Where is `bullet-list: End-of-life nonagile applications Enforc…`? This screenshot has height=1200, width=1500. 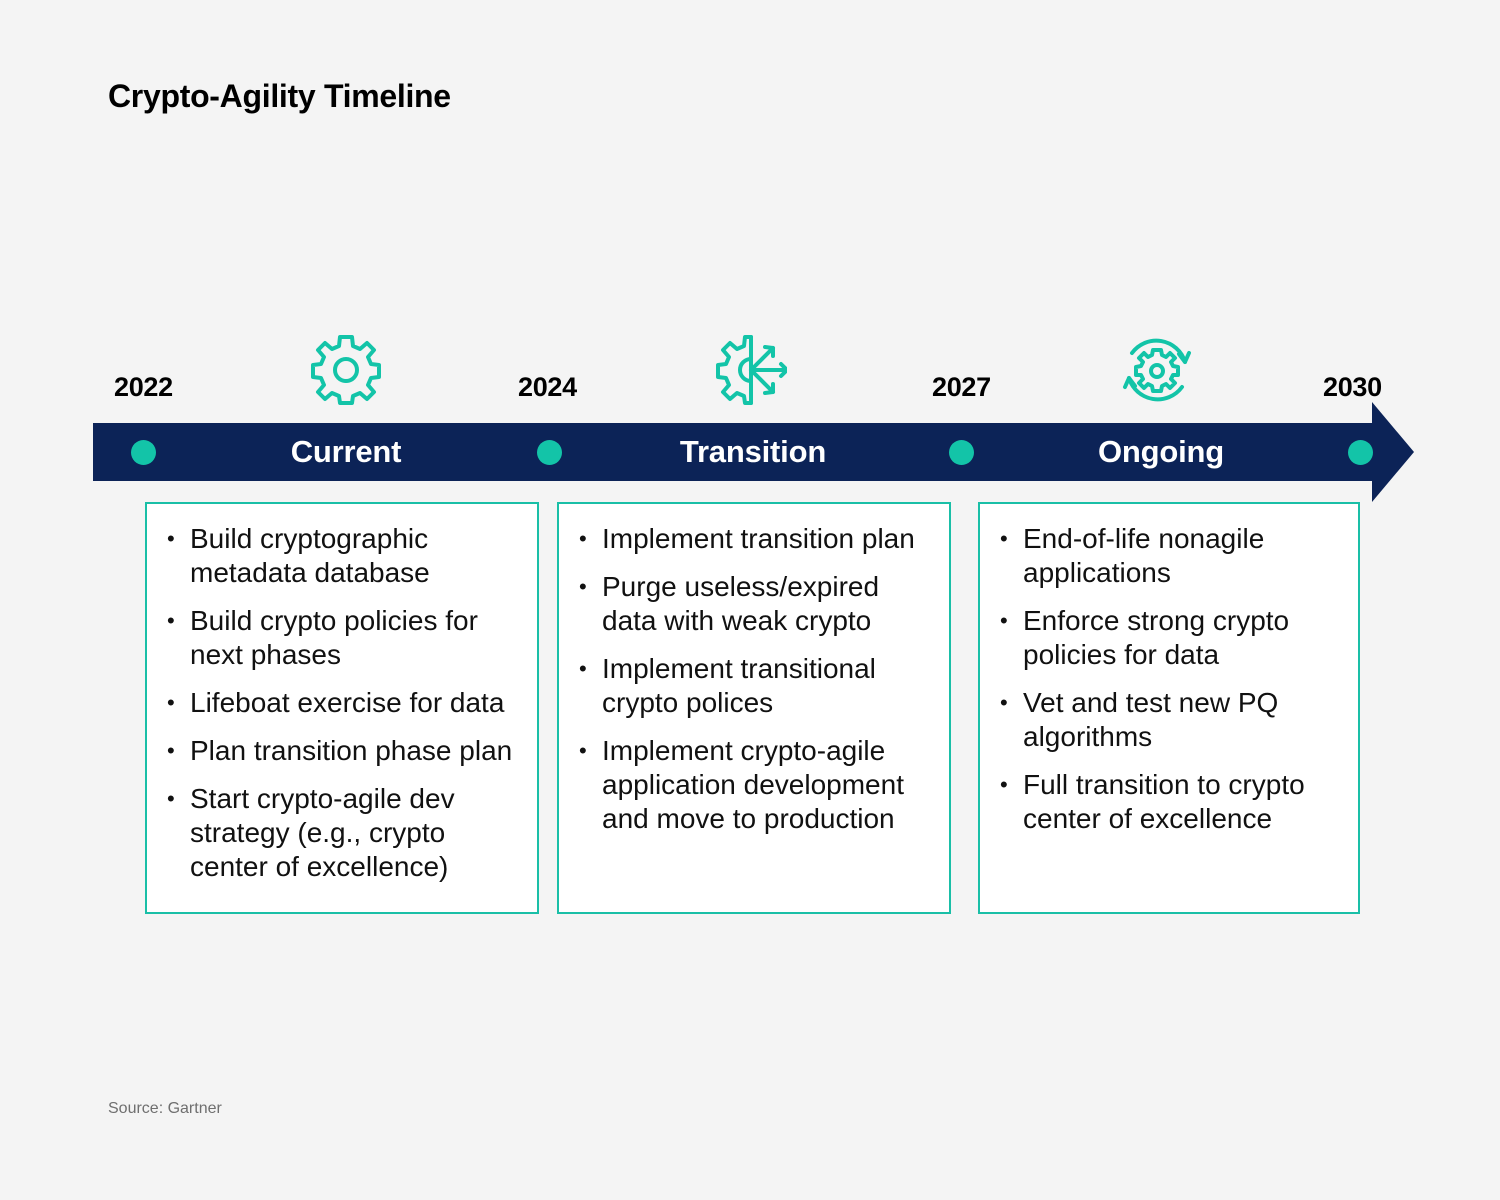 bullet-list: End-of-life nonagile applications Enforc… is located at coordinates (1174, 679).